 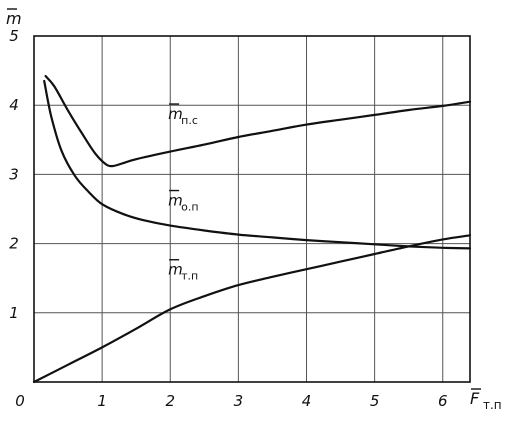 What do you see at coordinates (170, 401) in the screenshot?
I see `x-tick-label-2: 2` at bounding box center [170, 401].